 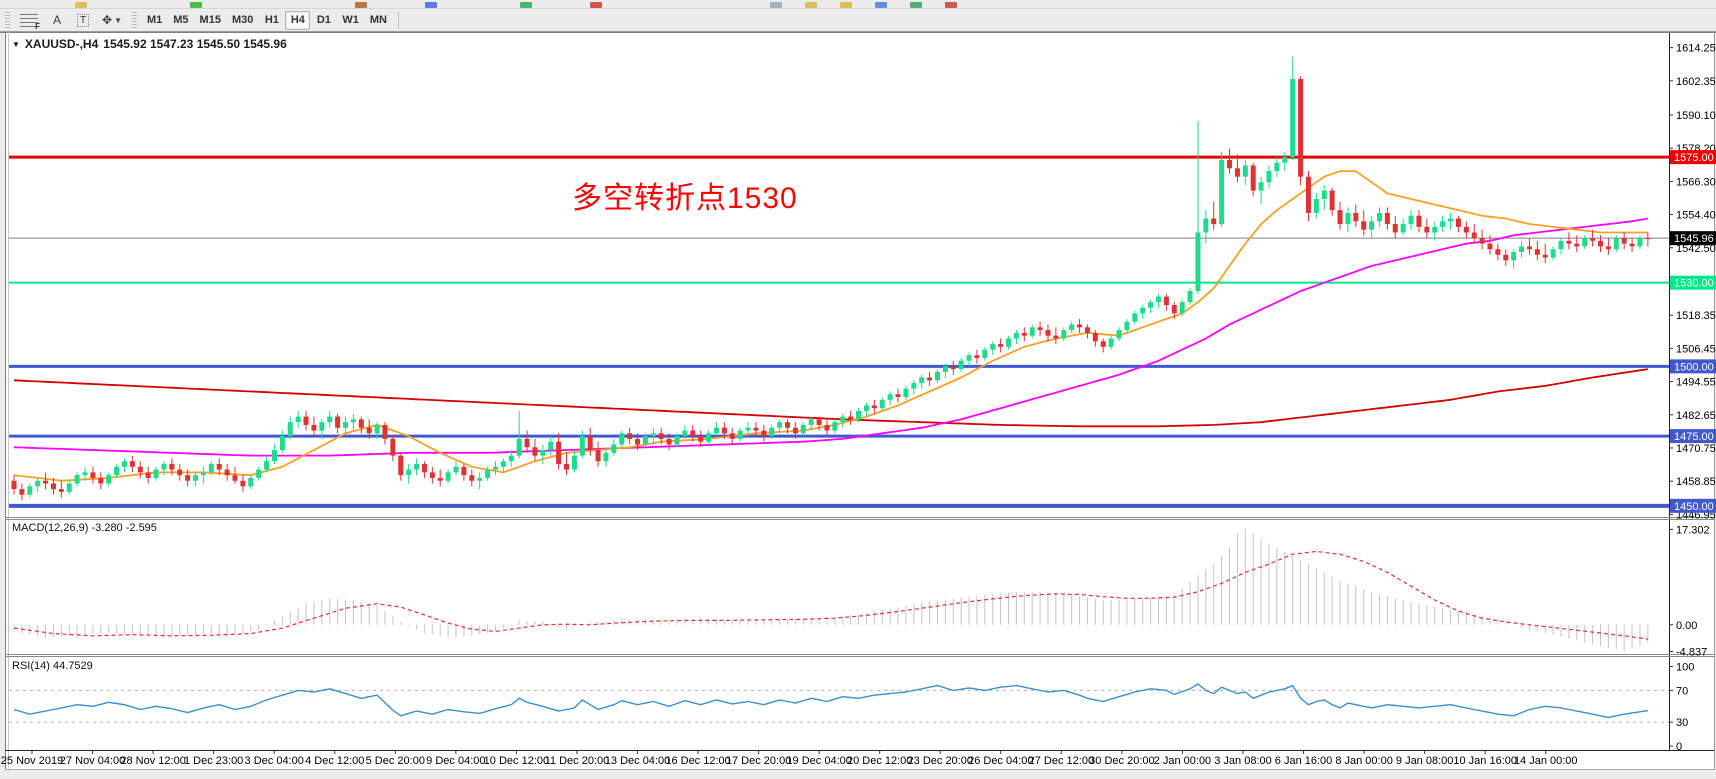 I want to click on arrows-tool-button: ✥ ▼, so click(x=112, y=20).